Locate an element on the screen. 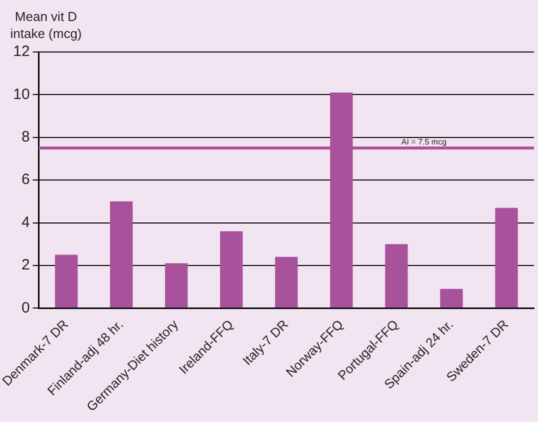 This screenshot has height=422, width=538. y-tick-label: 10 is located at coordinates (21, 94).